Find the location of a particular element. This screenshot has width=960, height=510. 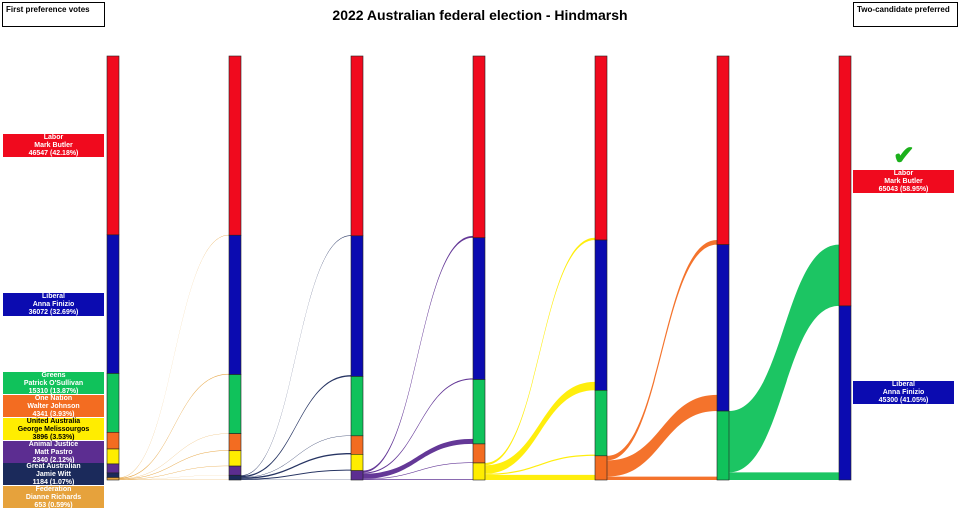

label-candidate: George Melissourgos is located at coordinates (53, 430).